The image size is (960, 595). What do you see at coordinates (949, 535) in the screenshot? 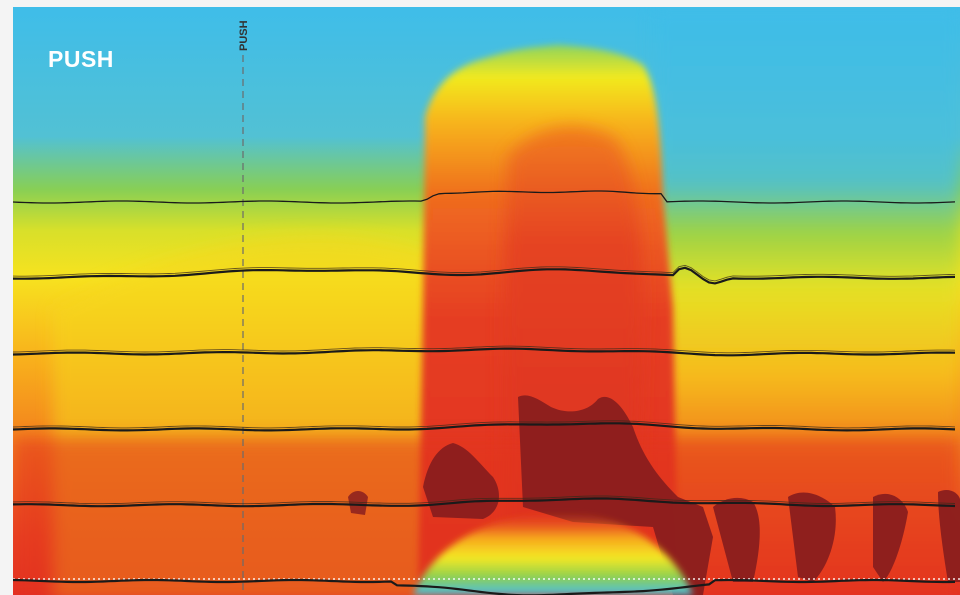
I see `heatmap-hottest-right-d` at bounding box center [949, 535].